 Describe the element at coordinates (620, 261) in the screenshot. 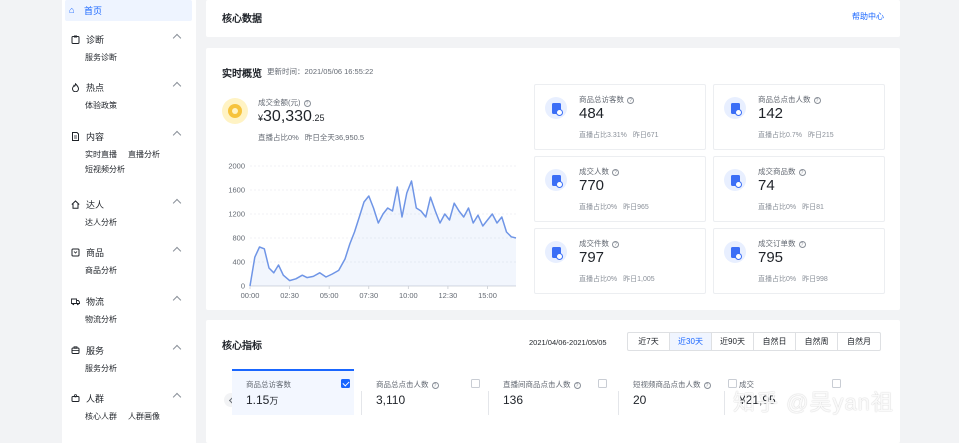

I see `metric-tile: 成交件数? 797 直播占比0% 昨日1,005` at that location.